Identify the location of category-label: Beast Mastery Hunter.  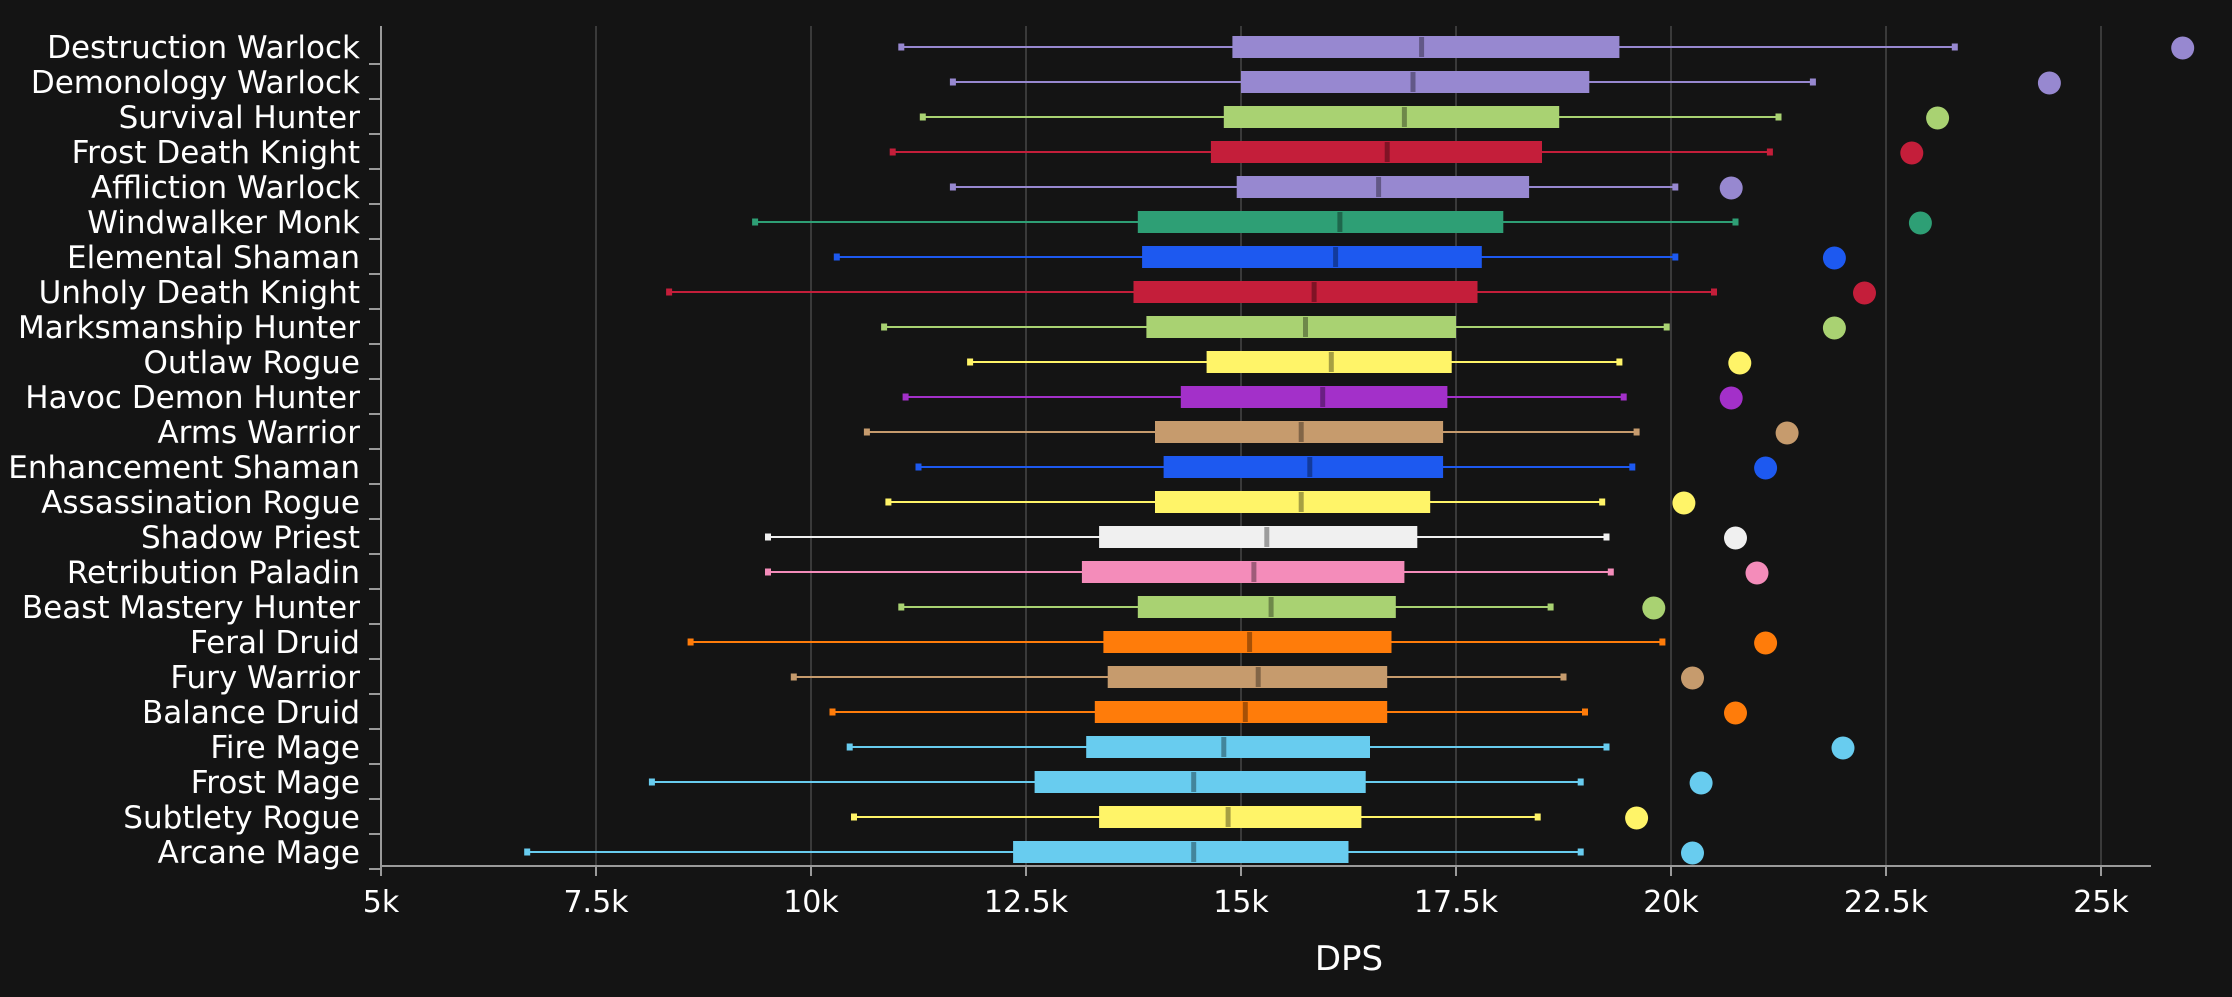
(191, 608).